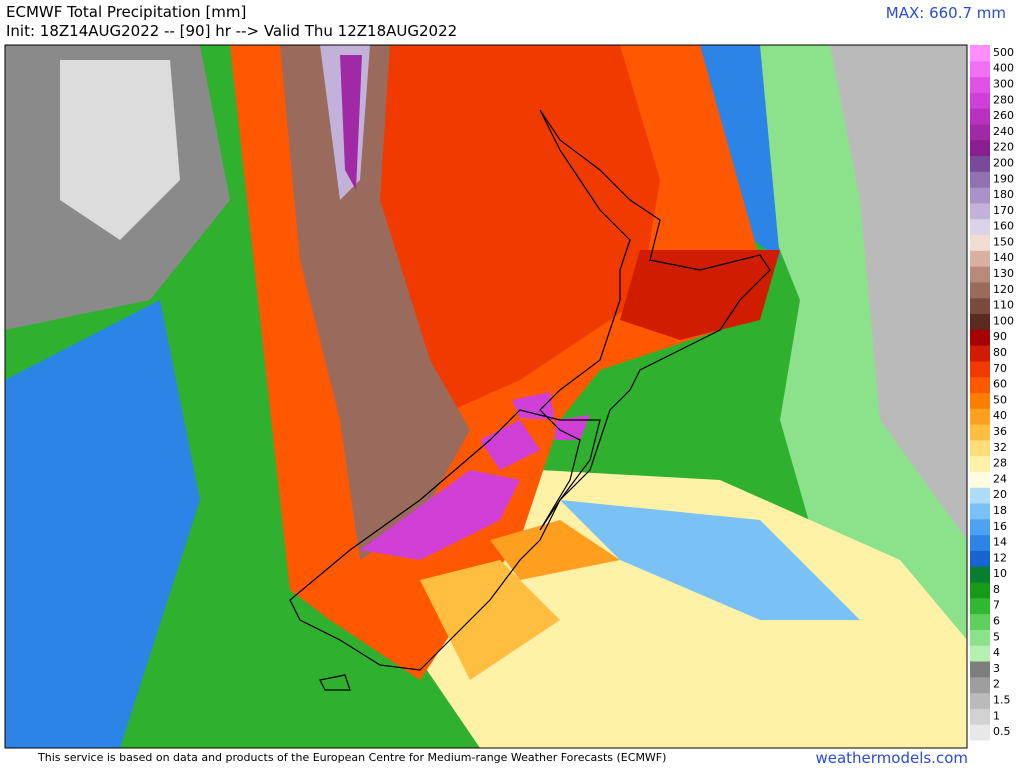 The height and width of the screenshot is (768, 1024). I want to click on colorbar-label: 70, so click(1000, 368).